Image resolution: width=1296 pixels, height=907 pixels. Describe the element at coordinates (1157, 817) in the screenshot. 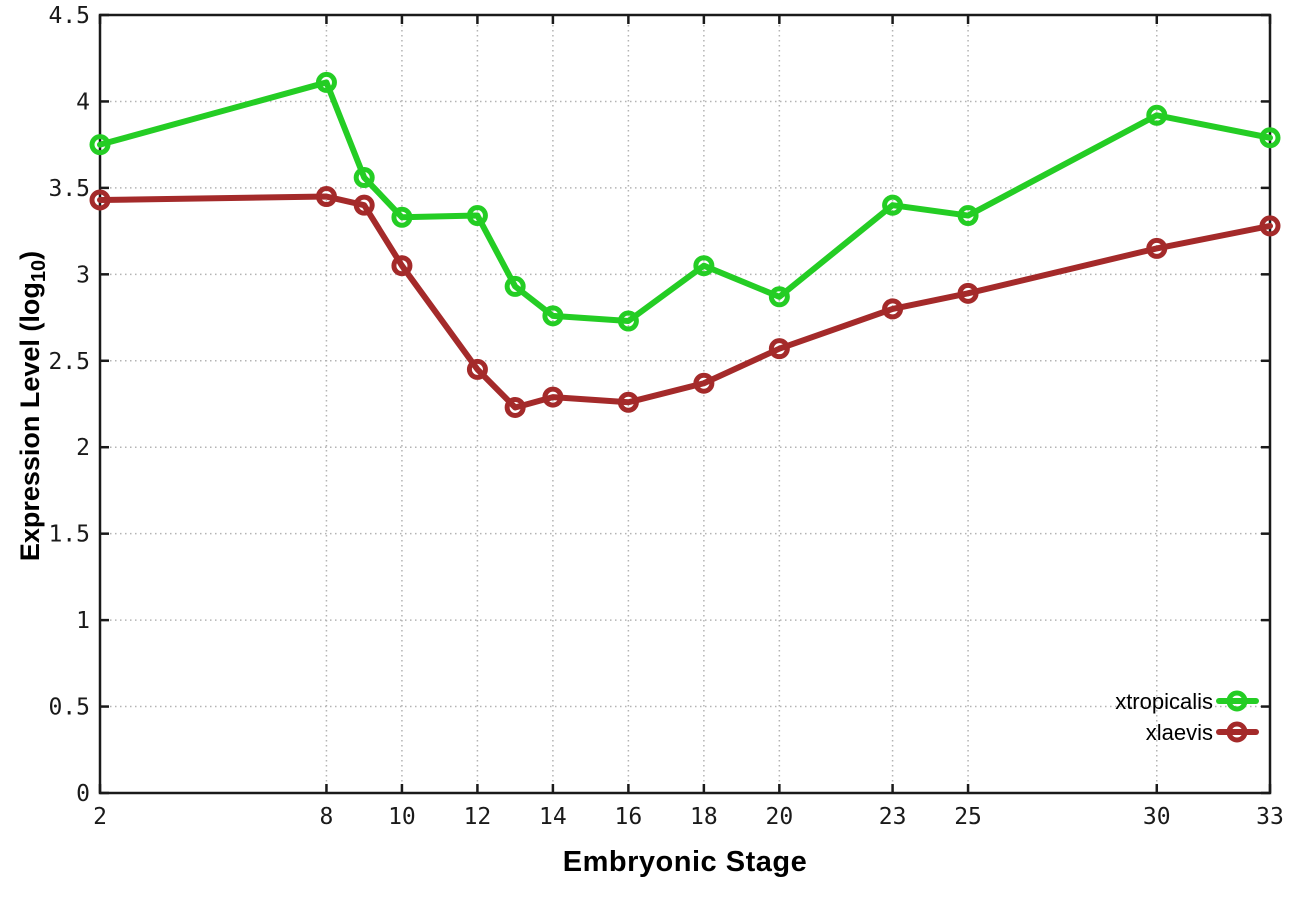

I see `x-tick-label: 30` at that location.